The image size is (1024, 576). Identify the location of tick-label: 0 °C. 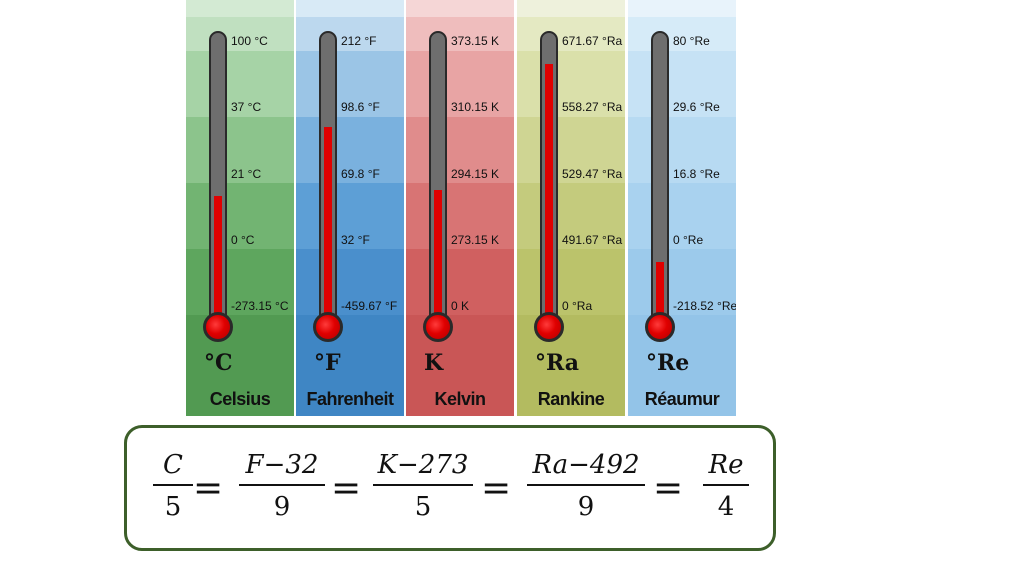
(243, 240).